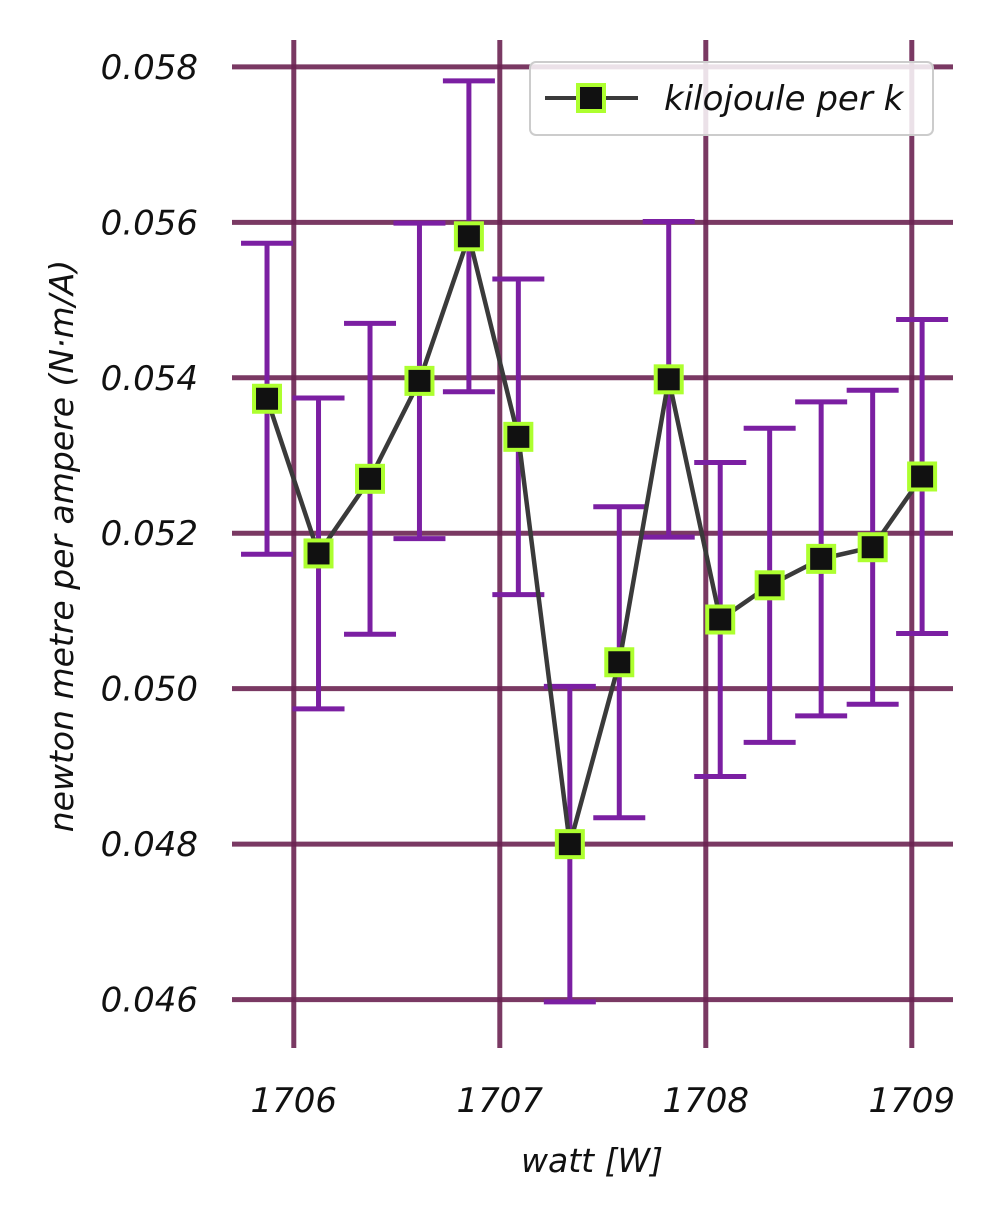  I want to click on legend-marker-swatch, so click(591, 98).